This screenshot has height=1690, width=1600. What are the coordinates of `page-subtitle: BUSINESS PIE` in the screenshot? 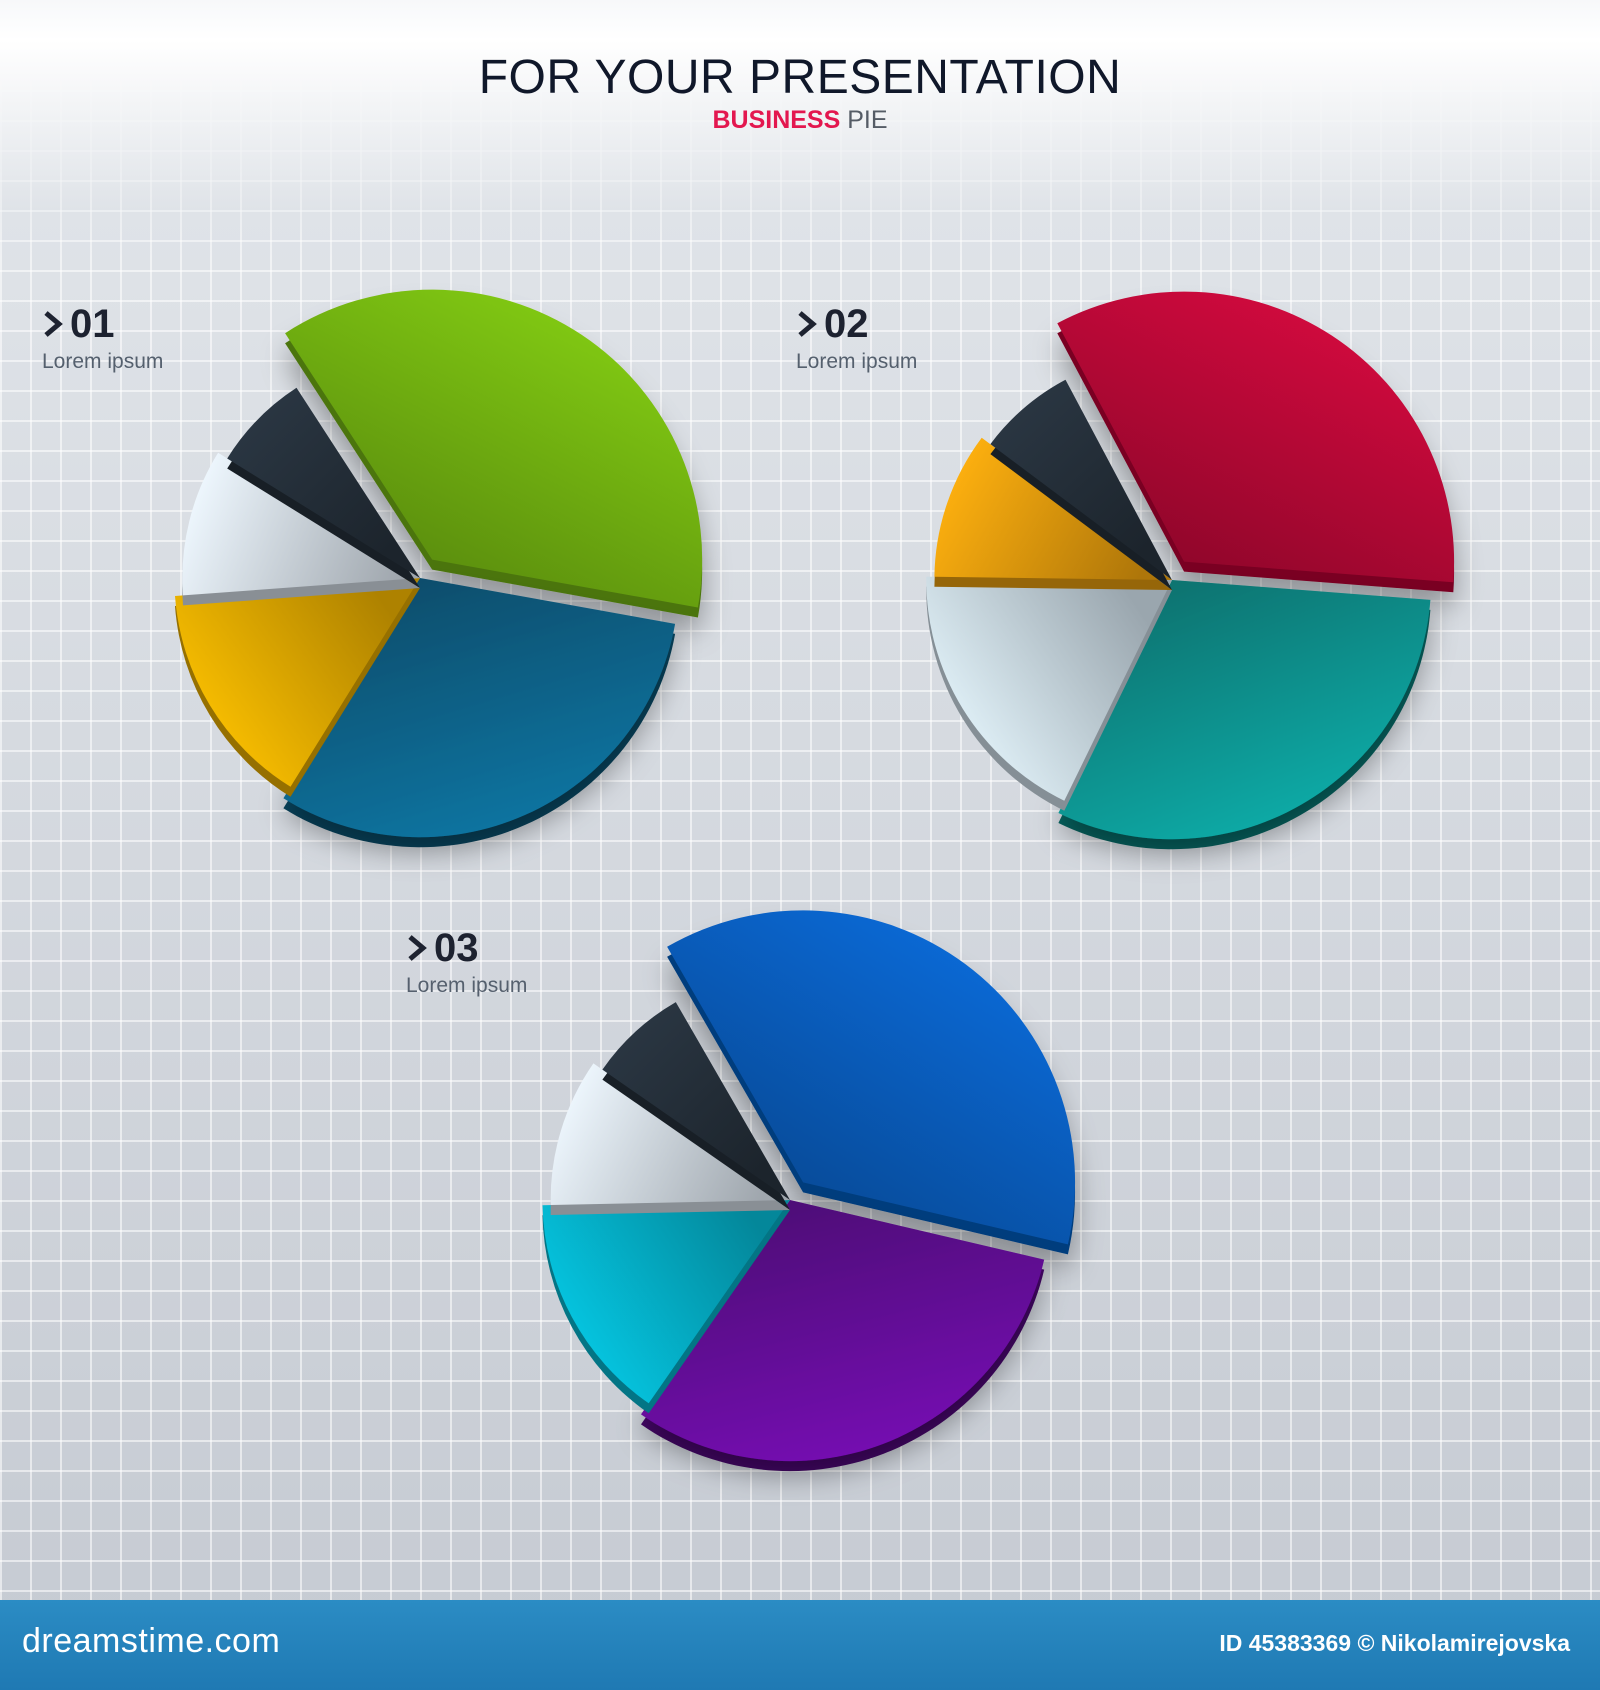 It's located at (800, 120).